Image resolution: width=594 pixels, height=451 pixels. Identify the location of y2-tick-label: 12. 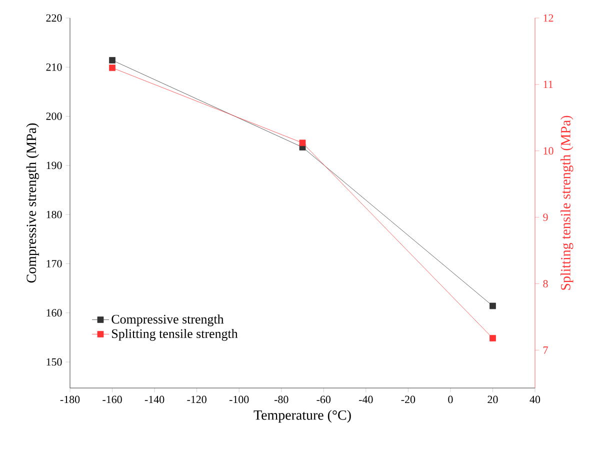
(549, 18).